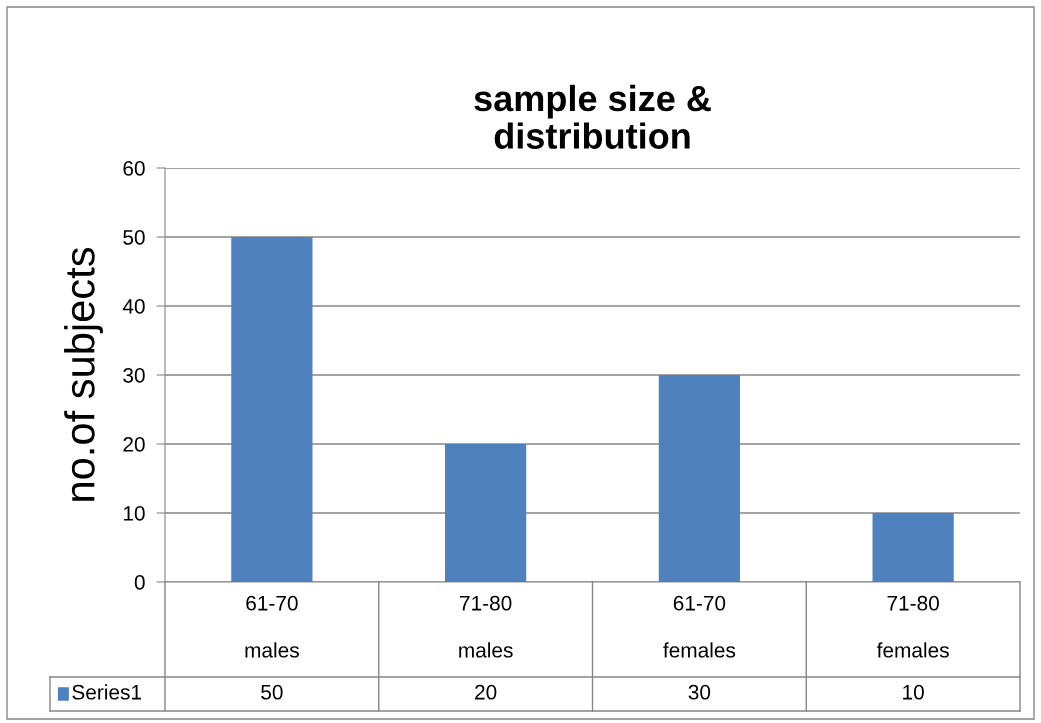 This screenshot has height=723, width=1041. I want to click on data-label: 50, so click(272, 692).